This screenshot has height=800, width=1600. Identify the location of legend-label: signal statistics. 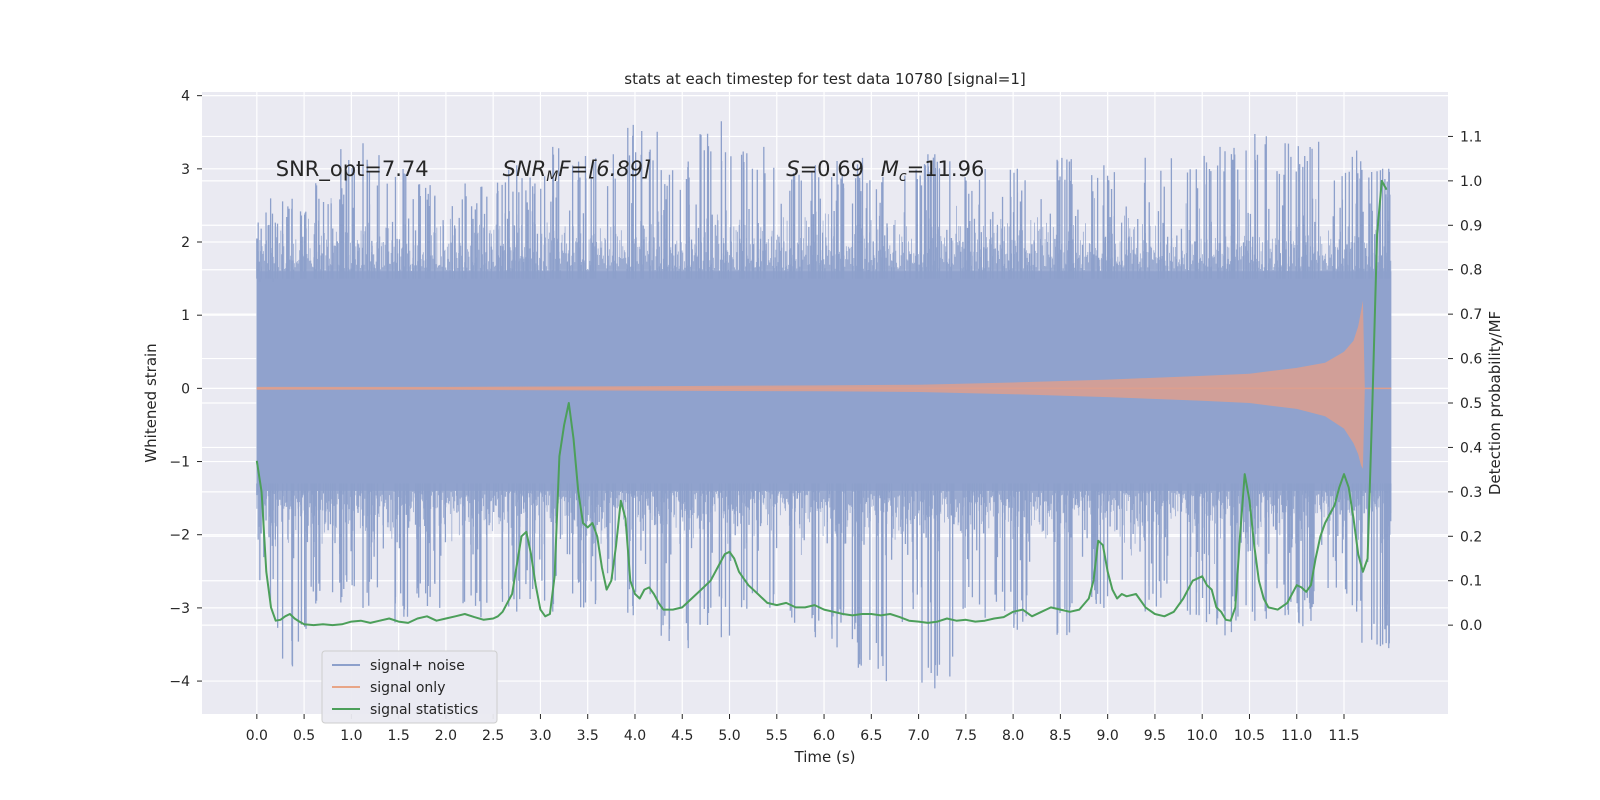
(424, 710).